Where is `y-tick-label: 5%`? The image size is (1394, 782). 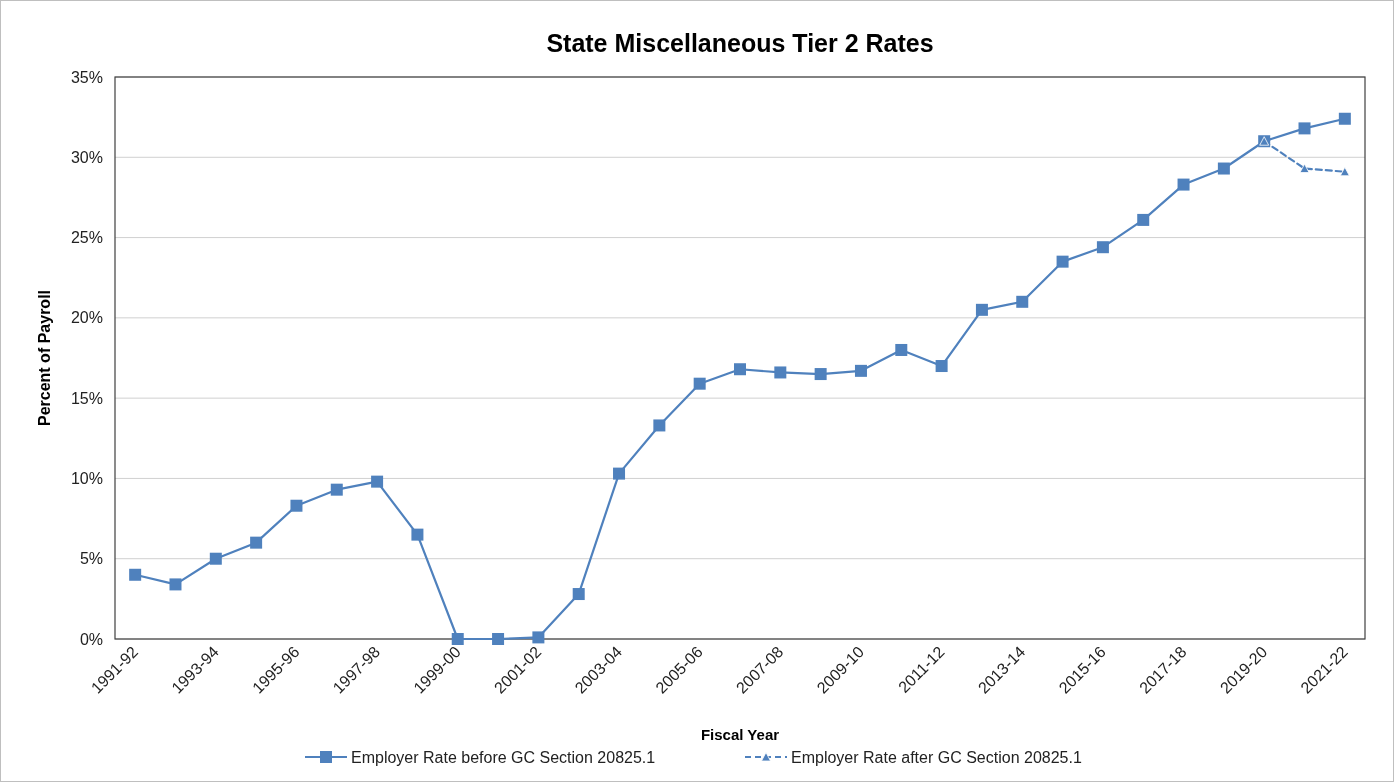
y-tick-label: 5% is located at coordinates (91, 559).